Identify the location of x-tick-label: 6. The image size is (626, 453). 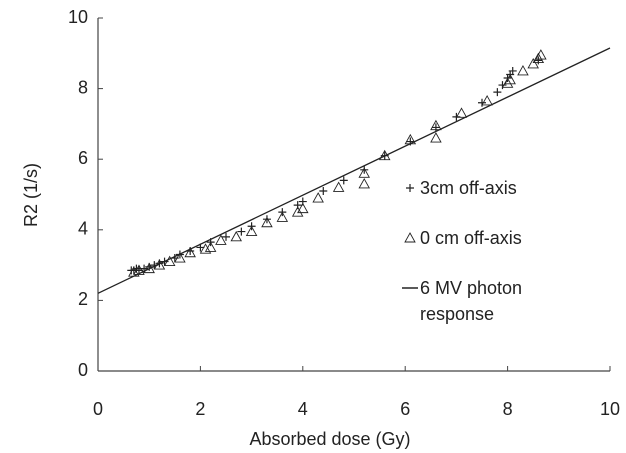
(405, 409).